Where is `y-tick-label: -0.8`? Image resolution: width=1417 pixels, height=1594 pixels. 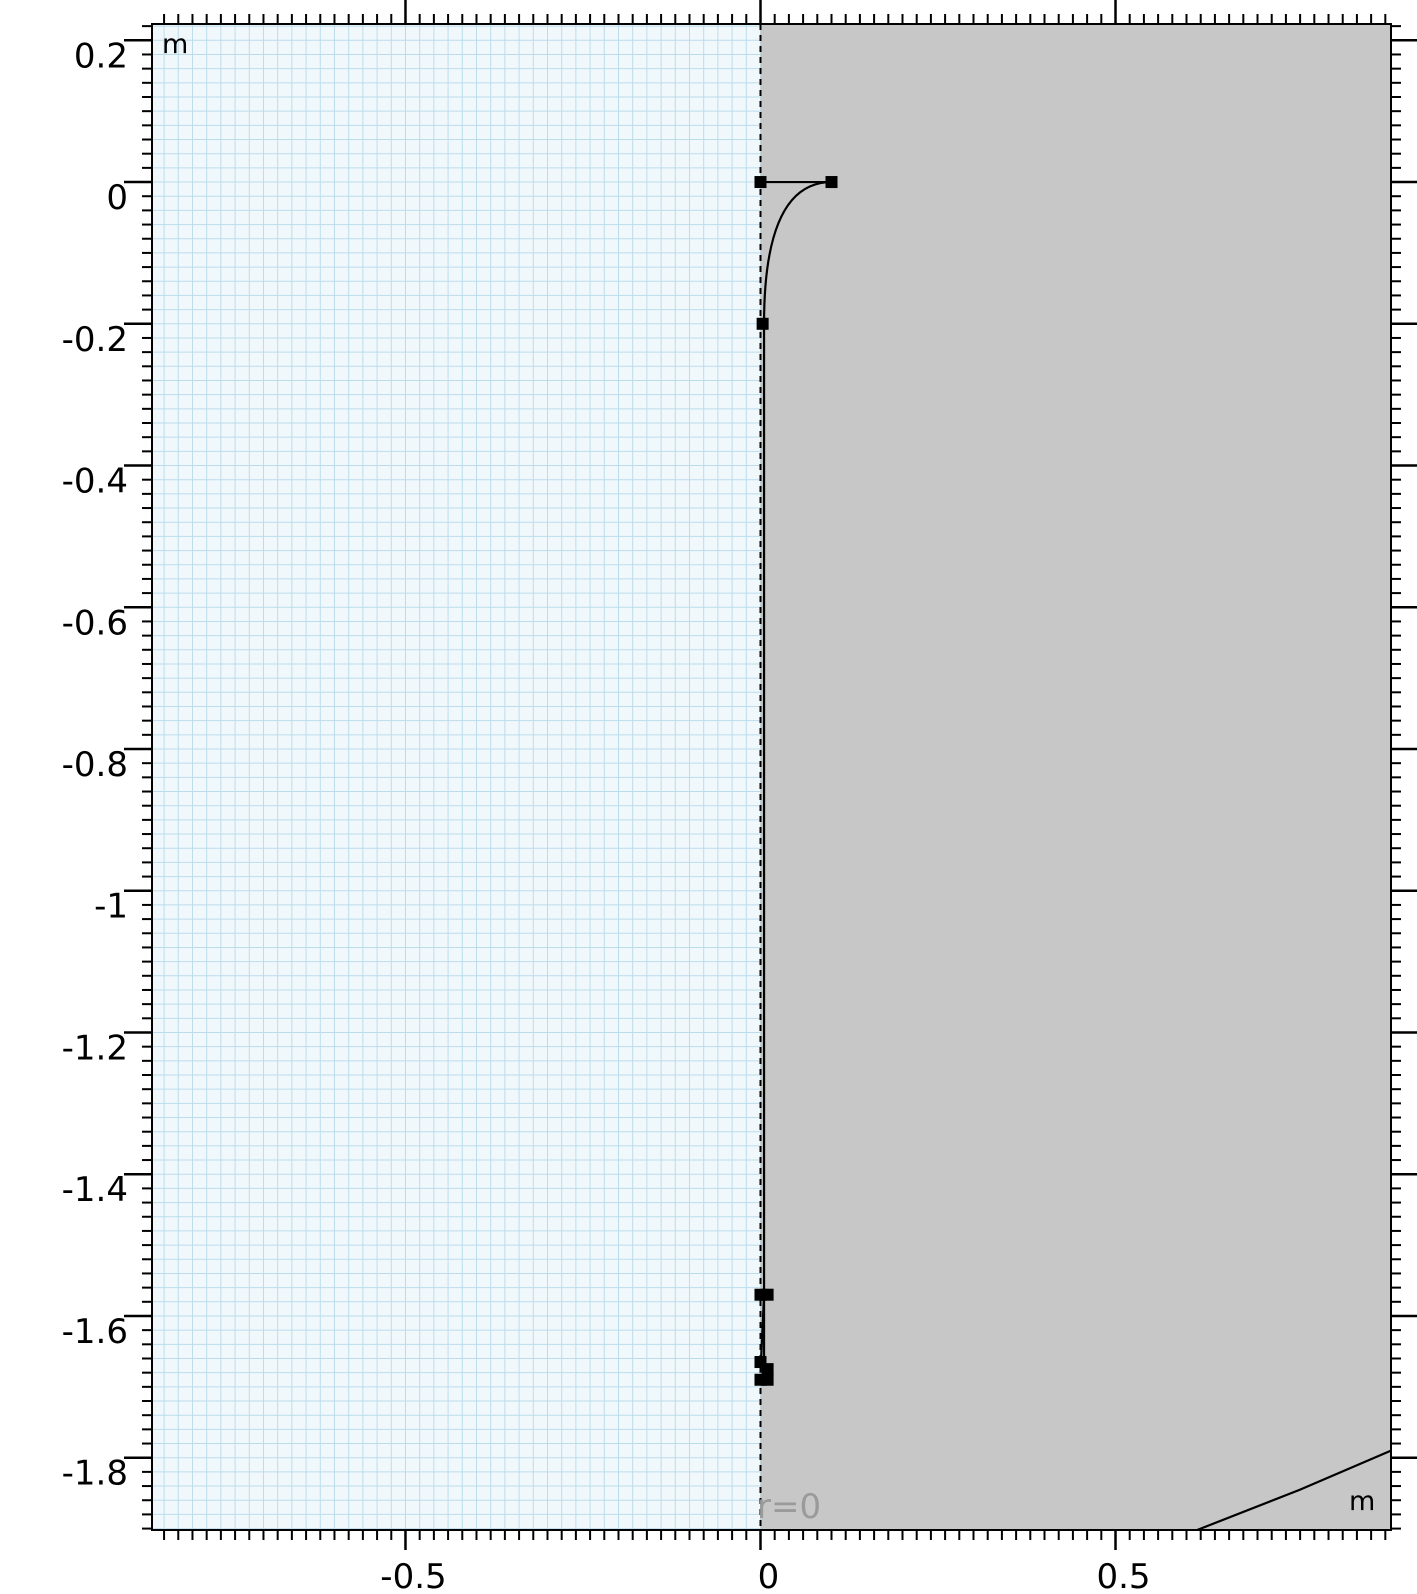 y-tick-label: -0.8 is located at coordinates (95, 765).